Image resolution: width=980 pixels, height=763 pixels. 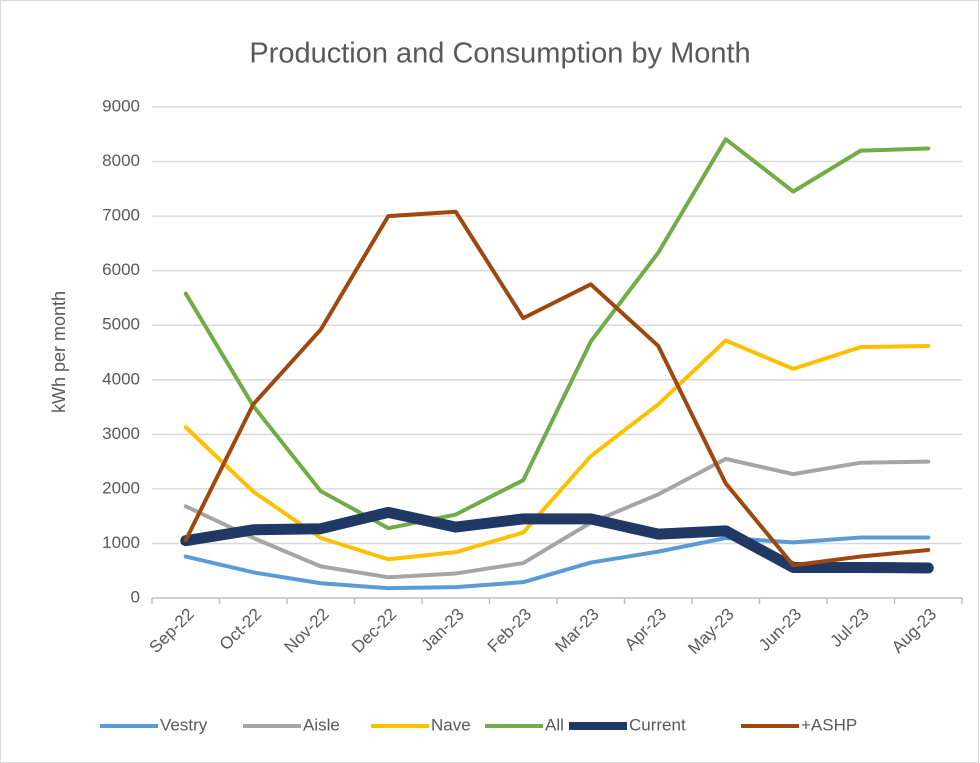 What do you see at coordinates (121, 378) in the screenshot?
I see `y-tick-label: 4000` at bounding box center [121, 378].